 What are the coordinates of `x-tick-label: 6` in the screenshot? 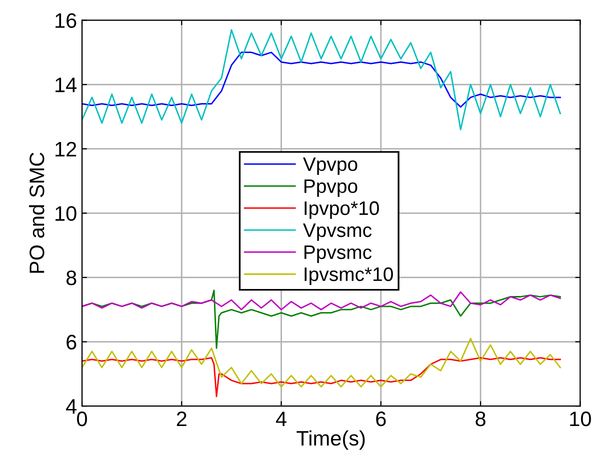 It's located at (381, 418).